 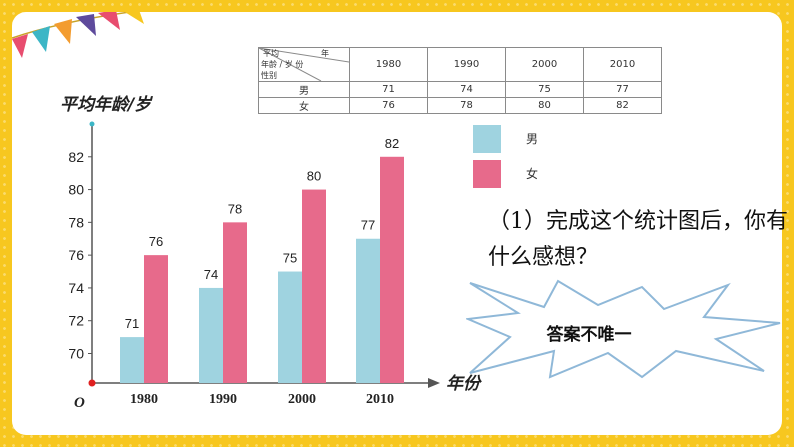 What do you see at coordinates (271, 53) in the screenshot?
I see `table-header-avg: 平均` at bounding box center [271, 53].